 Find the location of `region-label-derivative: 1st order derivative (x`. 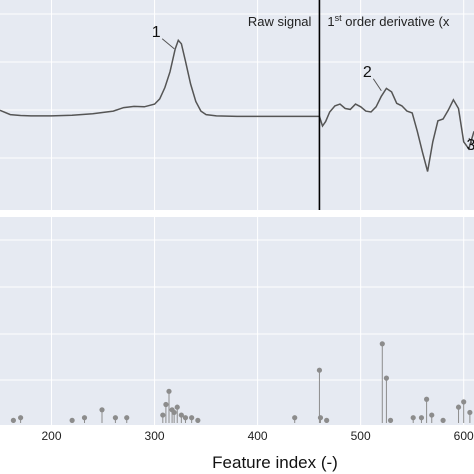

region-label-derivative: 1st order derivative (x is located at coordinates (388, 21).